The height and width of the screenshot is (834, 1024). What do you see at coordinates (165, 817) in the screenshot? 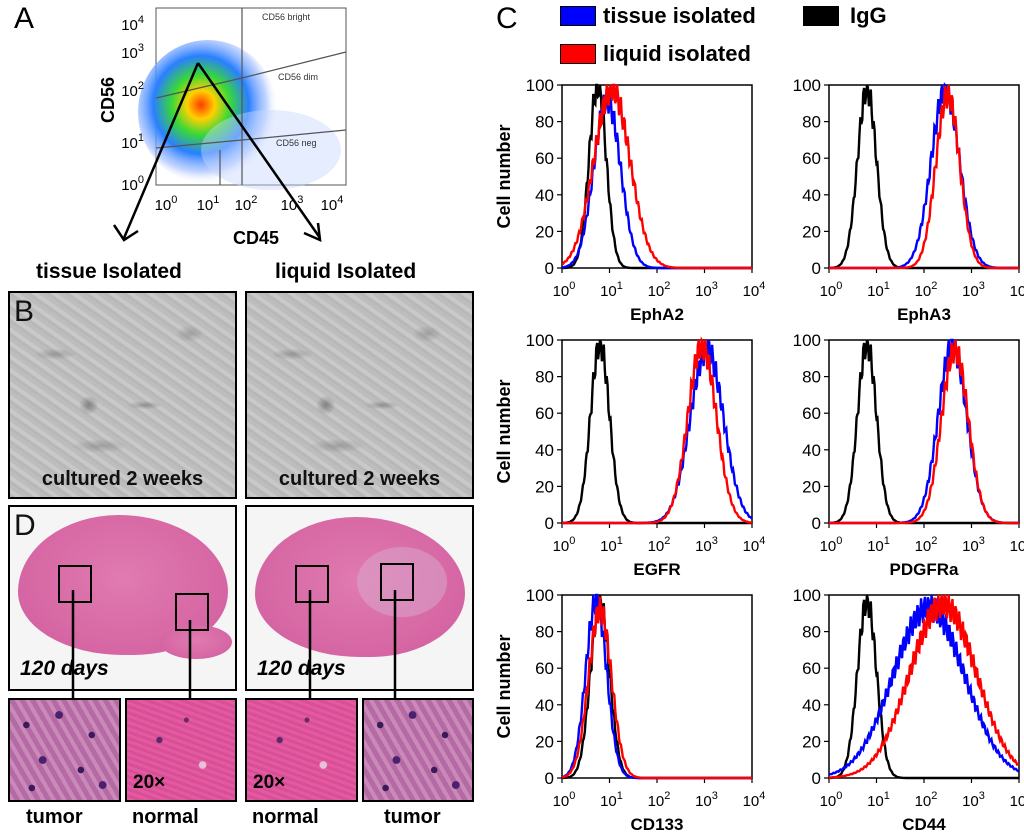
I see `sample-label-normal-left: normal` at bounding box center [165, 817].